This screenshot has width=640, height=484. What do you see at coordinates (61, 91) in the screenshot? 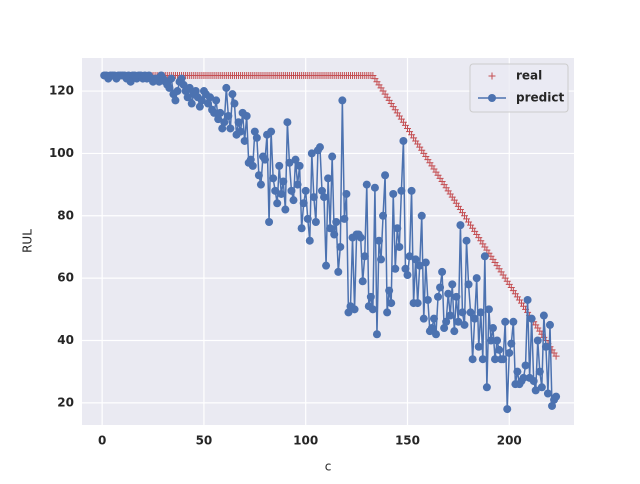
I see `y-tick-label: 120` at bounding box center [61, 91].